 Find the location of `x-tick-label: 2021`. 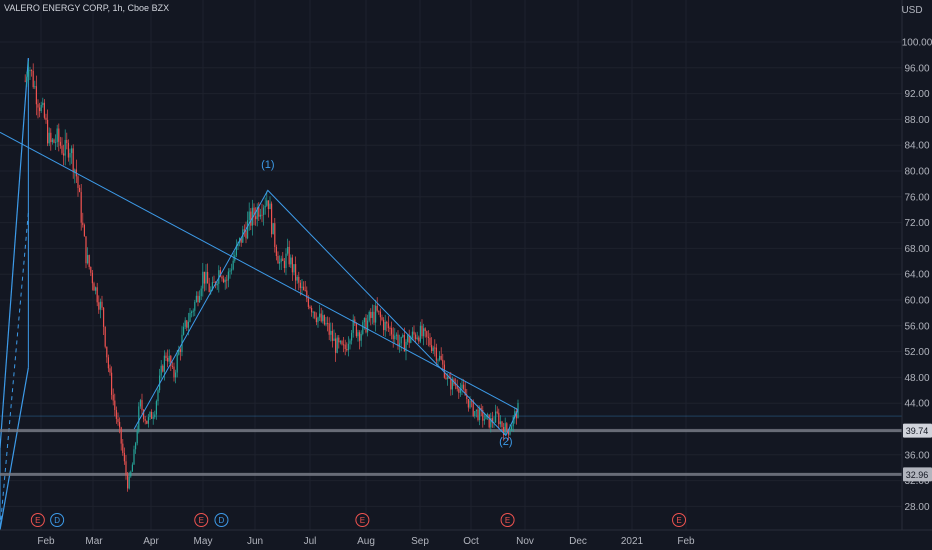

x-tick-label: 2021 is located at coordinates (632, 541).